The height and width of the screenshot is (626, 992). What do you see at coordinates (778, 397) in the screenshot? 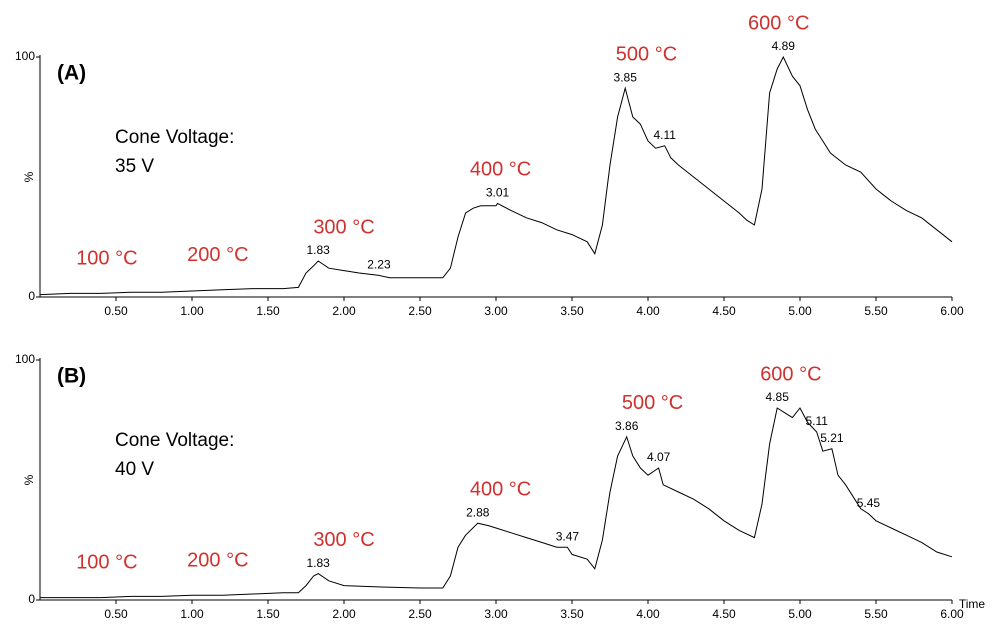
I see `peak-label: 4.85` at bounding box center [778, 397].